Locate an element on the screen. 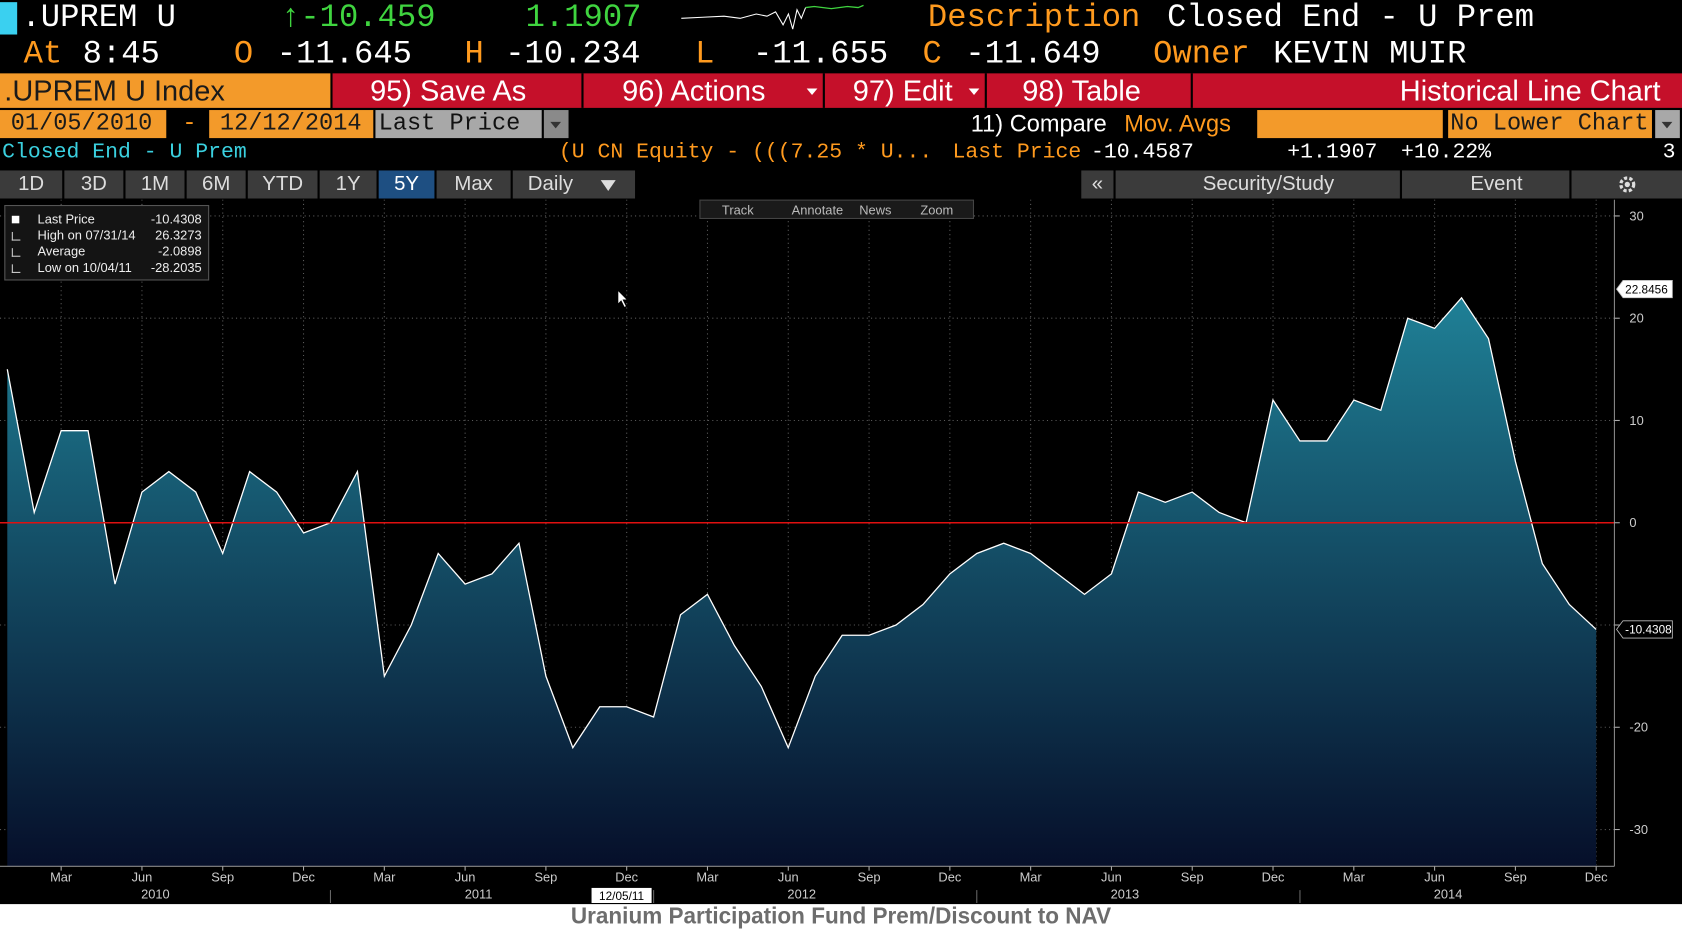  collapse: « is located at coordinates (1097, 184).